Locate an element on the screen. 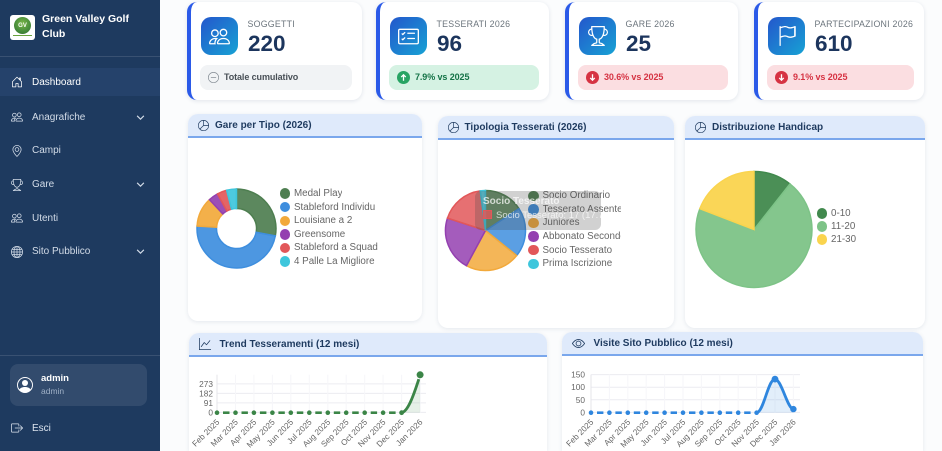 Image resolution: width=942 pixels, height=451 pixels. svg-text: 91 is located at coordinates (208, 403).